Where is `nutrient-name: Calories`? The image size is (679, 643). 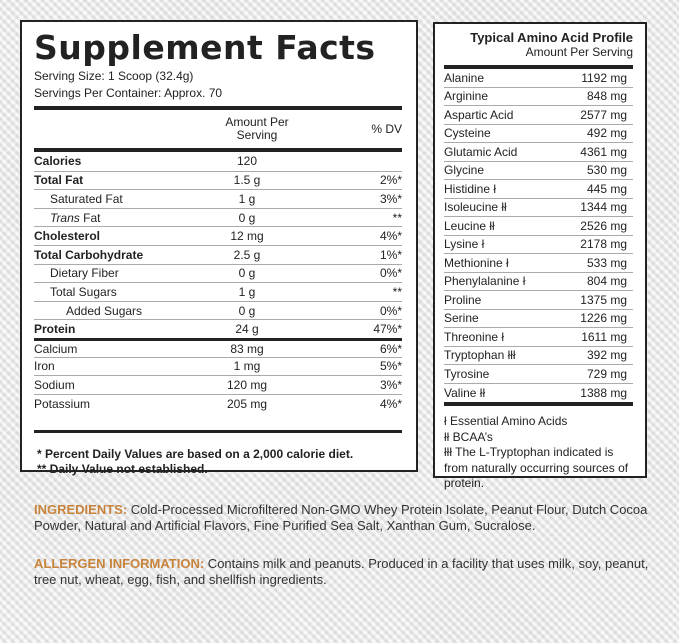
nutrient-name: Calories is located at coordinates (128, 161).